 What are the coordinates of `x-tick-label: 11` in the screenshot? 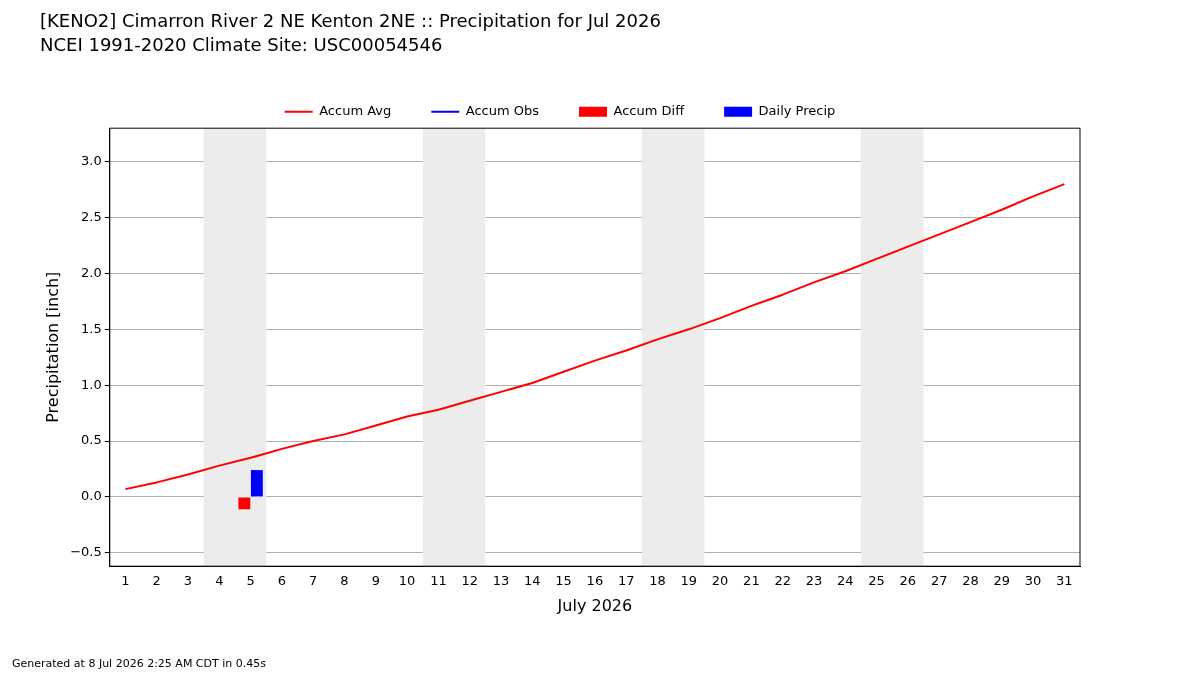 It's located at (438, 581).